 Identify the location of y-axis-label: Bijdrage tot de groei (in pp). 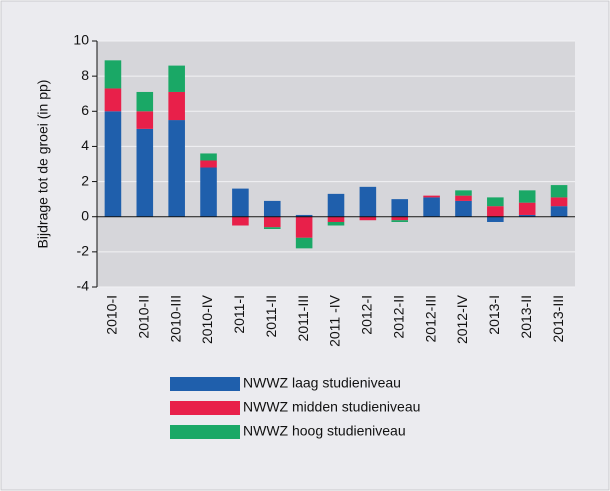
(43, 164).